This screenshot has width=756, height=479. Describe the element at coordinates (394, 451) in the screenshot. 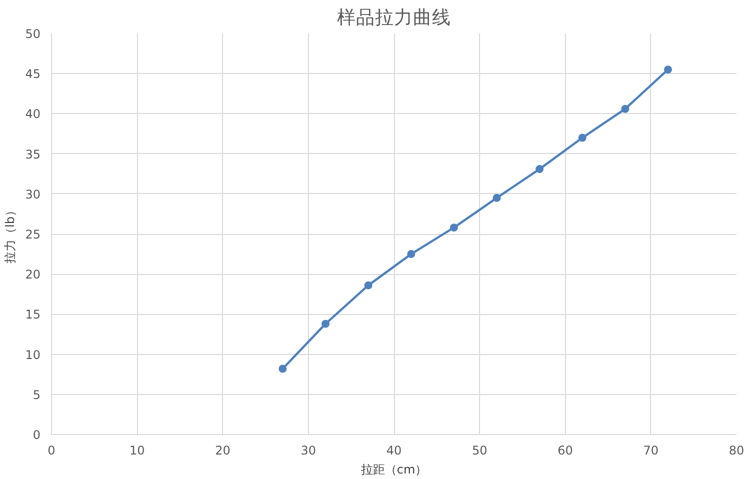

I see `x-tick-label: 40` at that location.